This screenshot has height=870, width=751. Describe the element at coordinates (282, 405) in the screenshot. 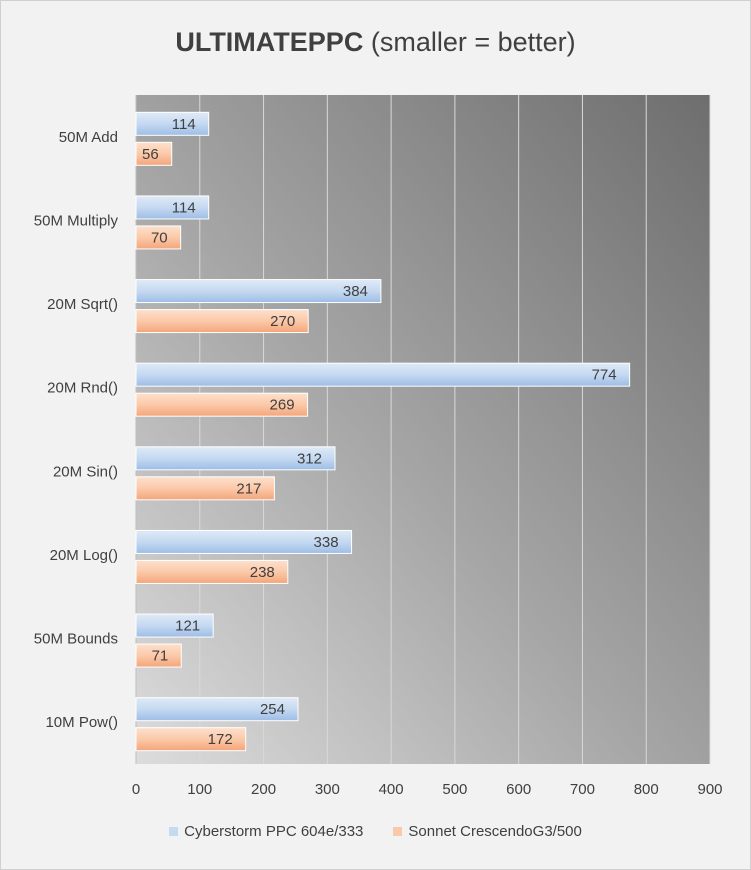

I see `data-label: 269` at that location.